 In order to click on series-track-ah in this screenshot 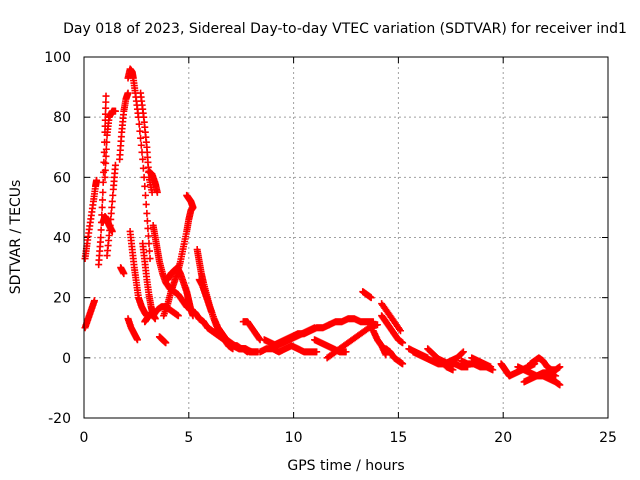, I will do `click(392, 329)`.